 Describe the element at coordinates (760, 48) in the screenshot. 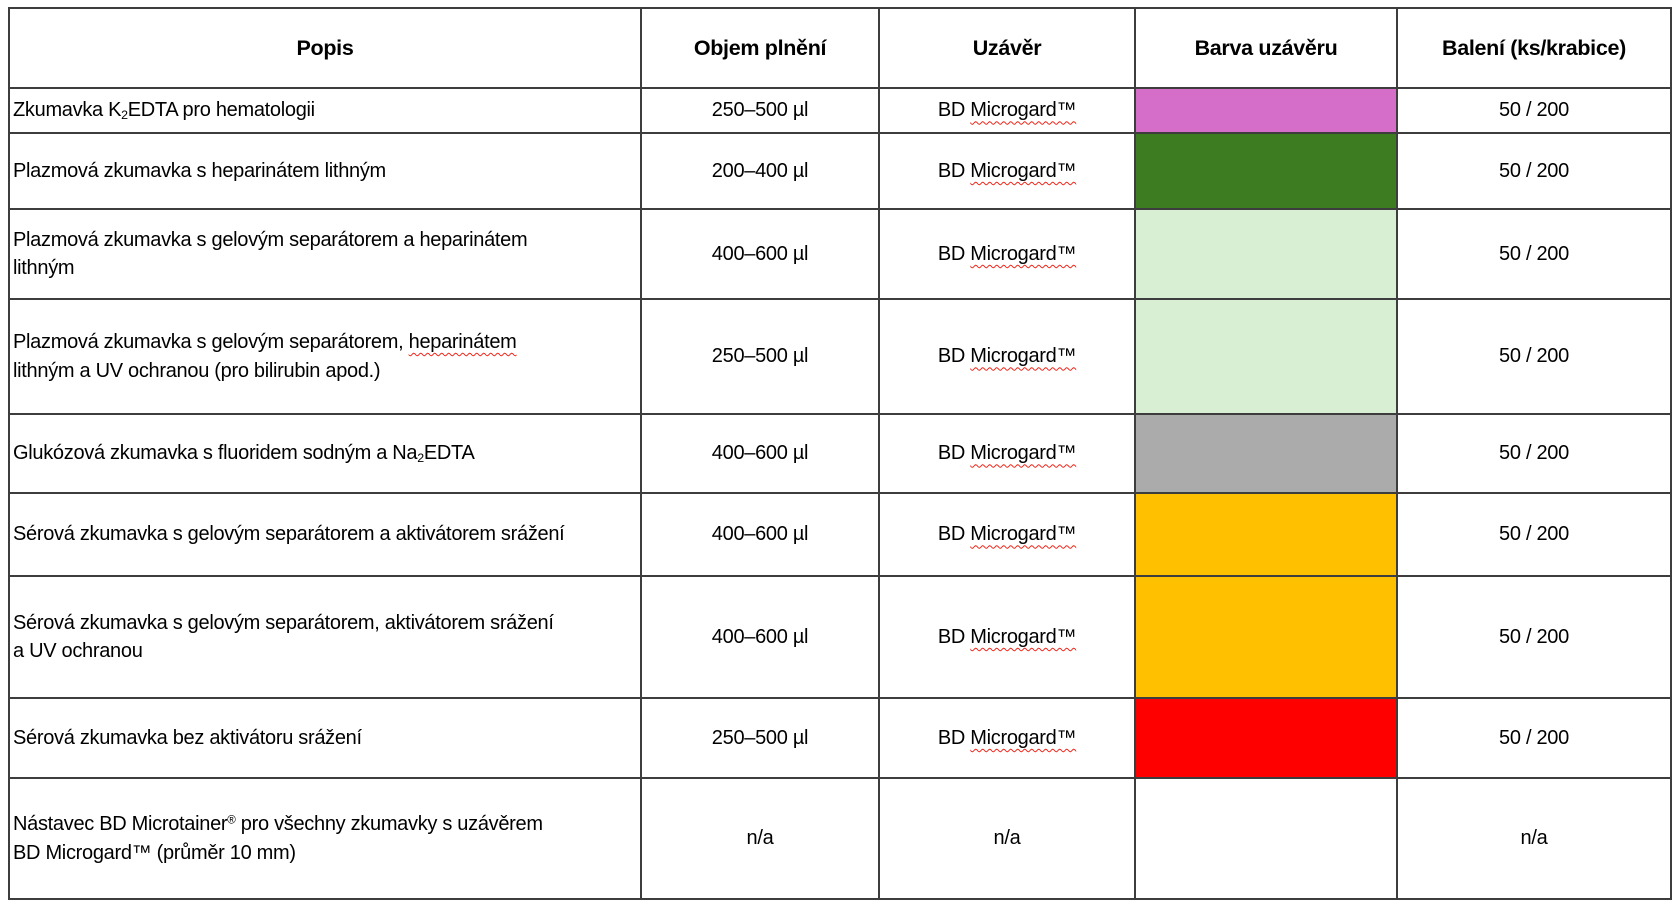

I see `col-header-objem-plneni: Objem plnění` at that location.